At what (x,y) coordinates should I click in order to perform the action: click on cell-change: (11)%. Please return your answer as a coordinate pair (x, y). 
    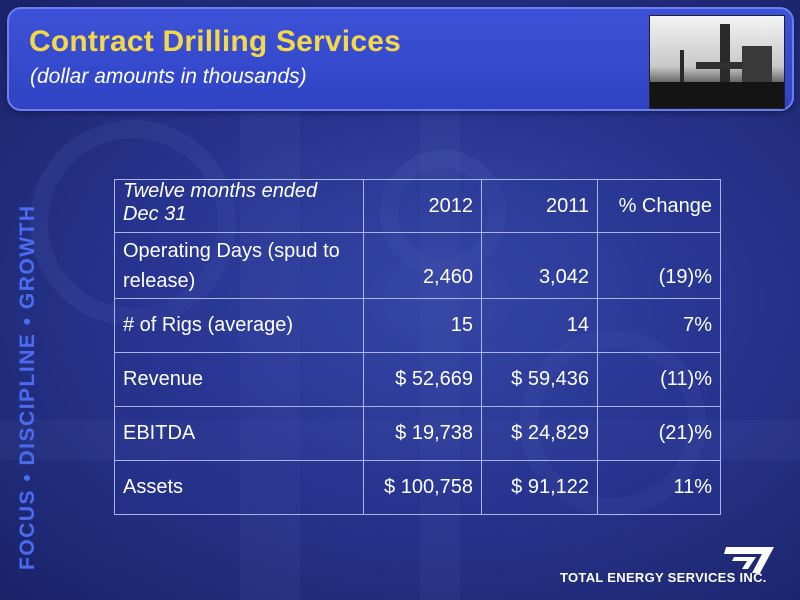
    Looking at the image, I should click on (659, 379).